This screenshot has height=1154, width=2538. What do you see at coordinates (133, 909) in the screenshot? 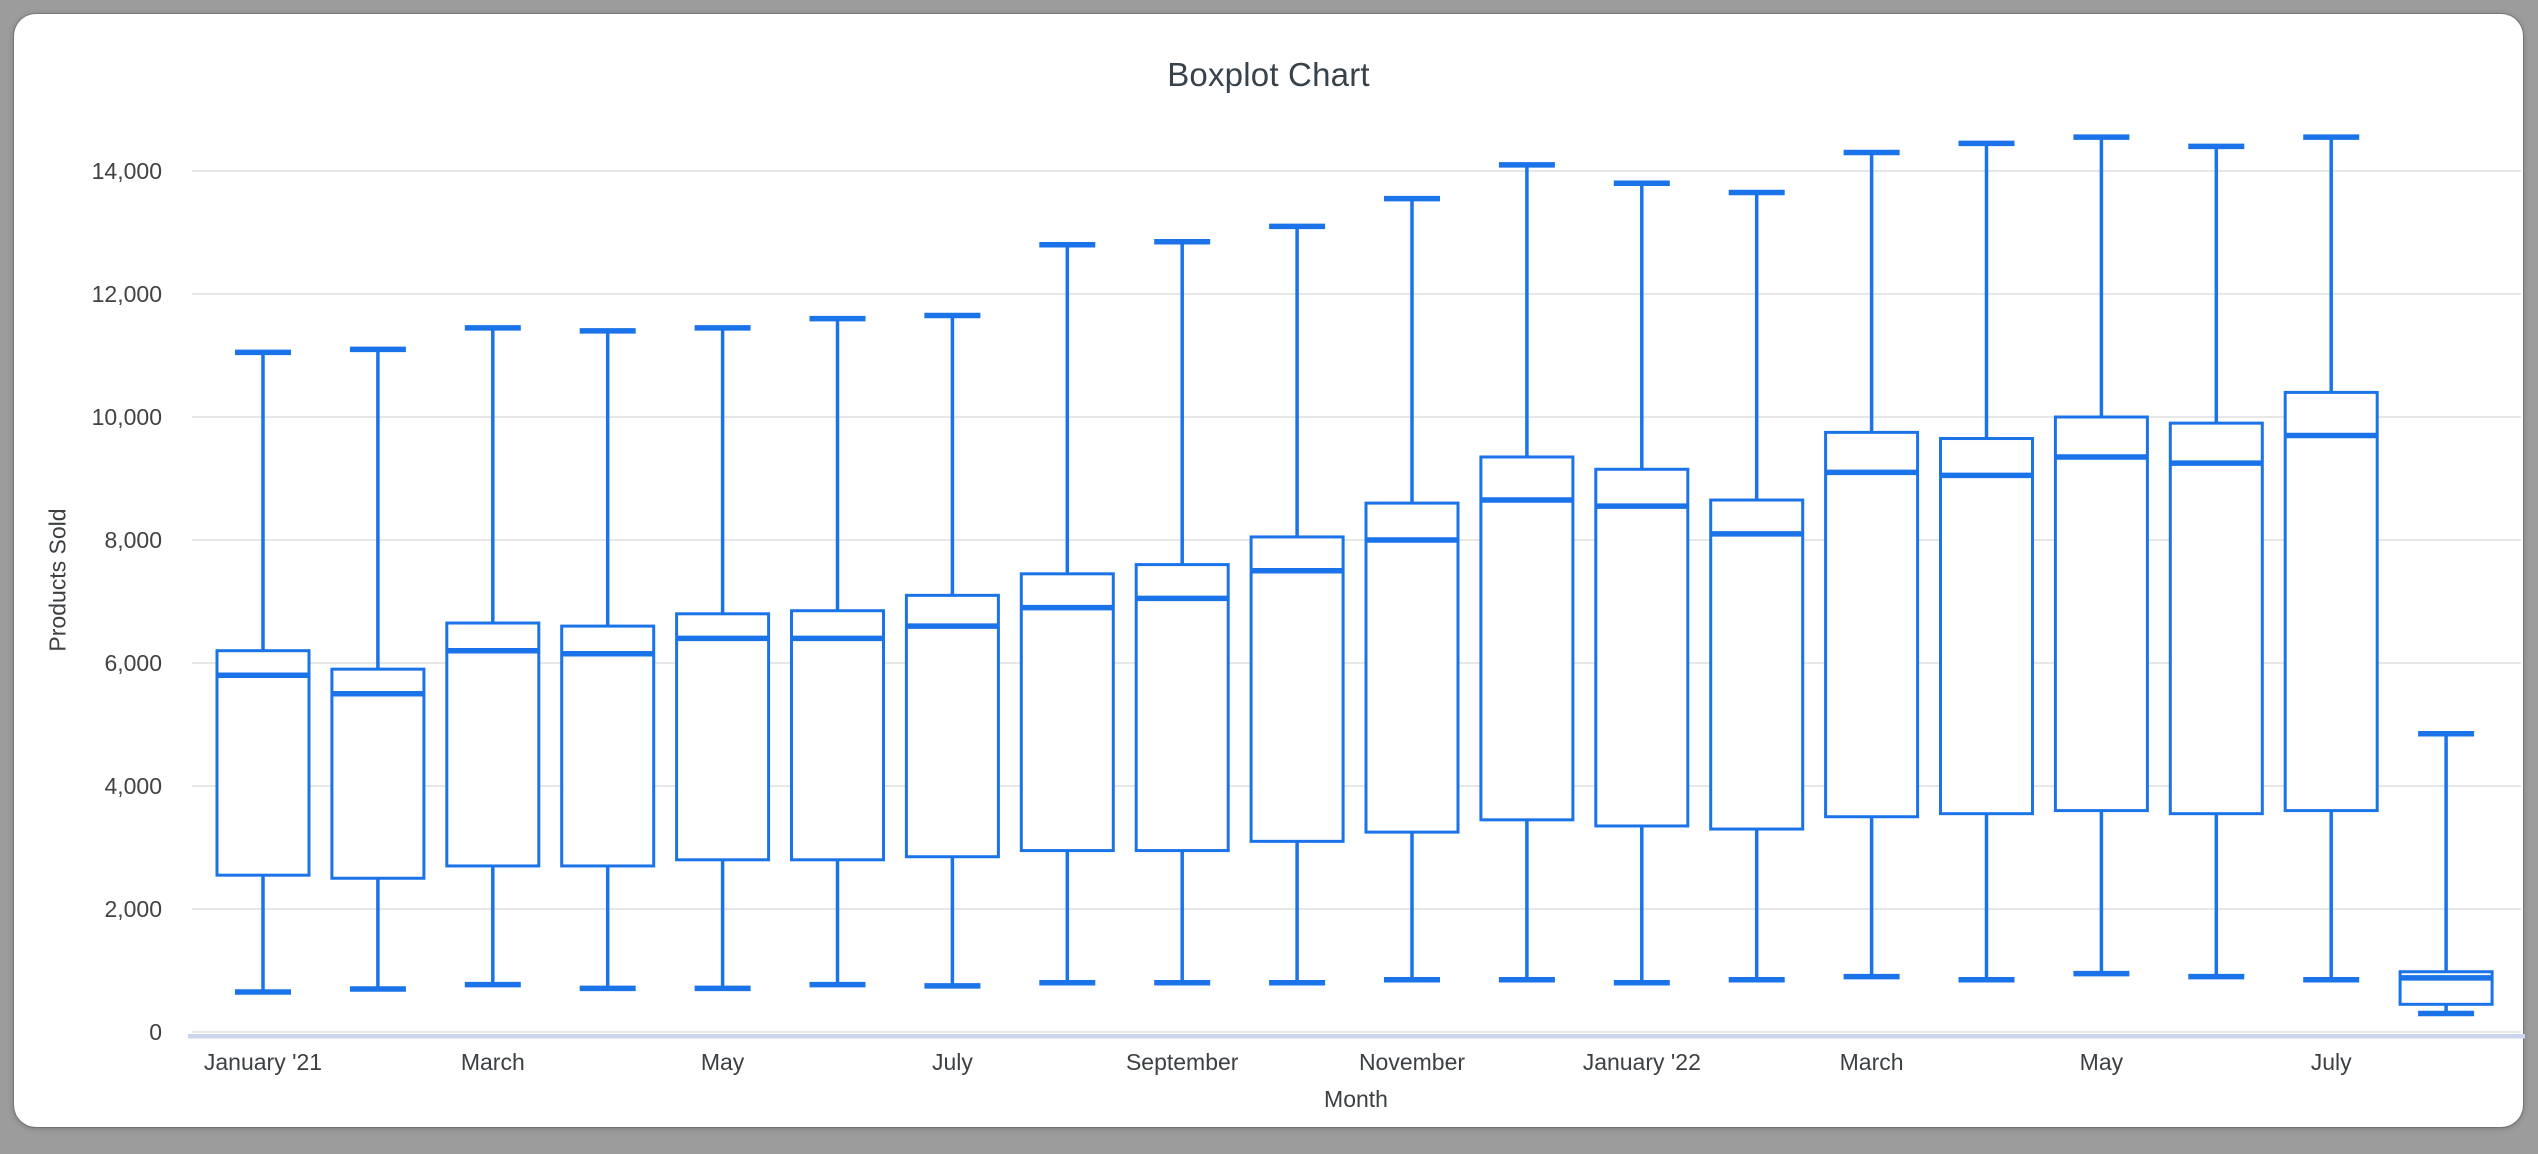
I see `y-tick-label: 2,000` at bounding box center [133, 909].